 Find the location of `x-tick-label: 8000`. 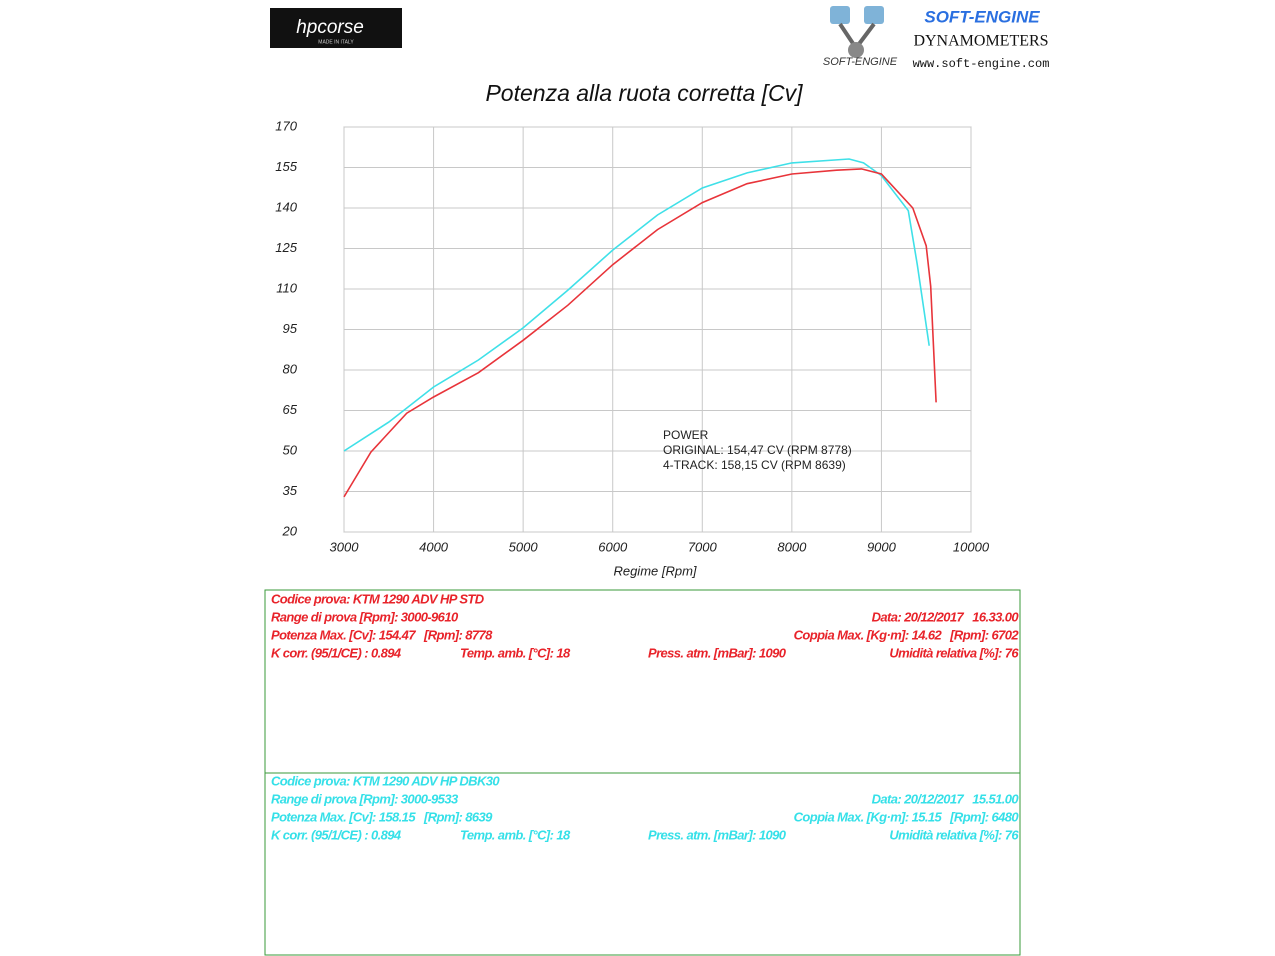

x-tick-label: 8000 is located at coordinates (792, 546).